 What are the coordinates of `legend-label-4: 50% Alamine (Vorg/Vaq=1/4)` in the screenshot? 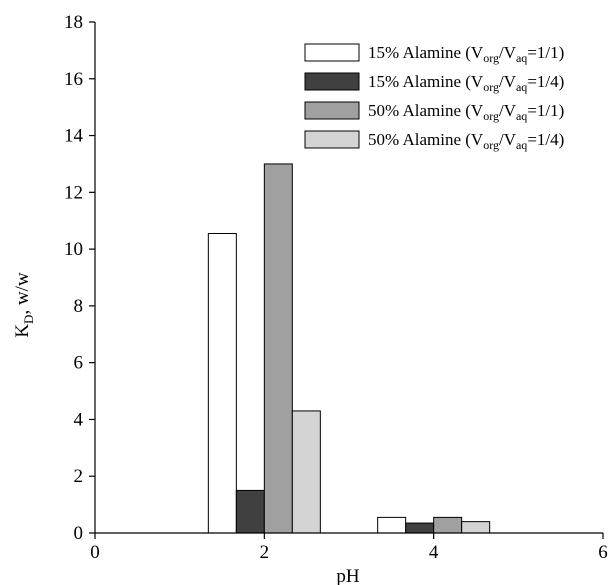 It's located at (466, 141).